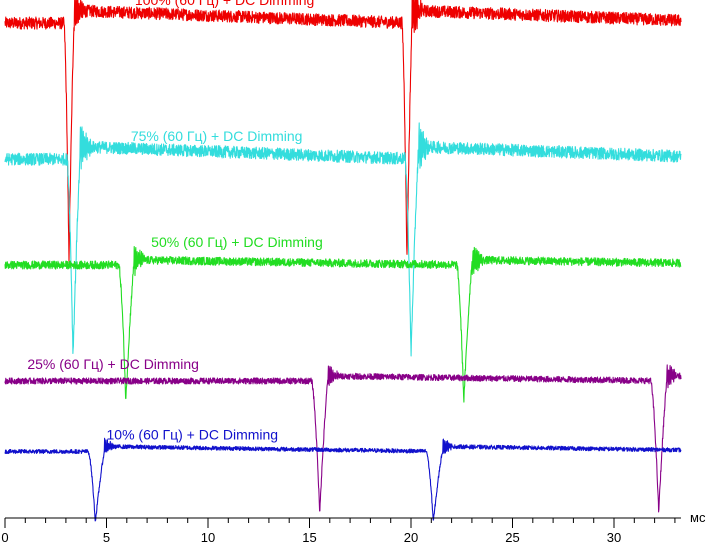 The height and width of the screenshot is (546, 707). What do you see at coordinates (309, 537) in the screenshot?
I see `x-tick-label: 15` at bounding box center [309, 537].